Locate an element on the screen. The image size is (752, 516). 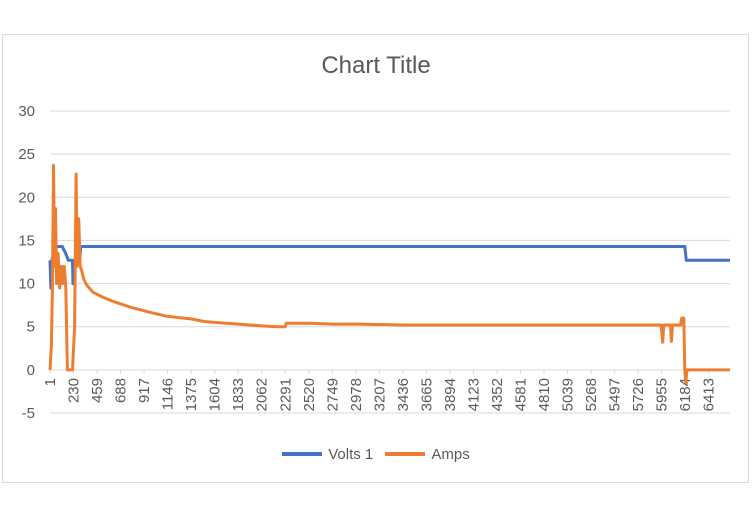
x-tick-label: 2520 is located at coordinates (309, 394).